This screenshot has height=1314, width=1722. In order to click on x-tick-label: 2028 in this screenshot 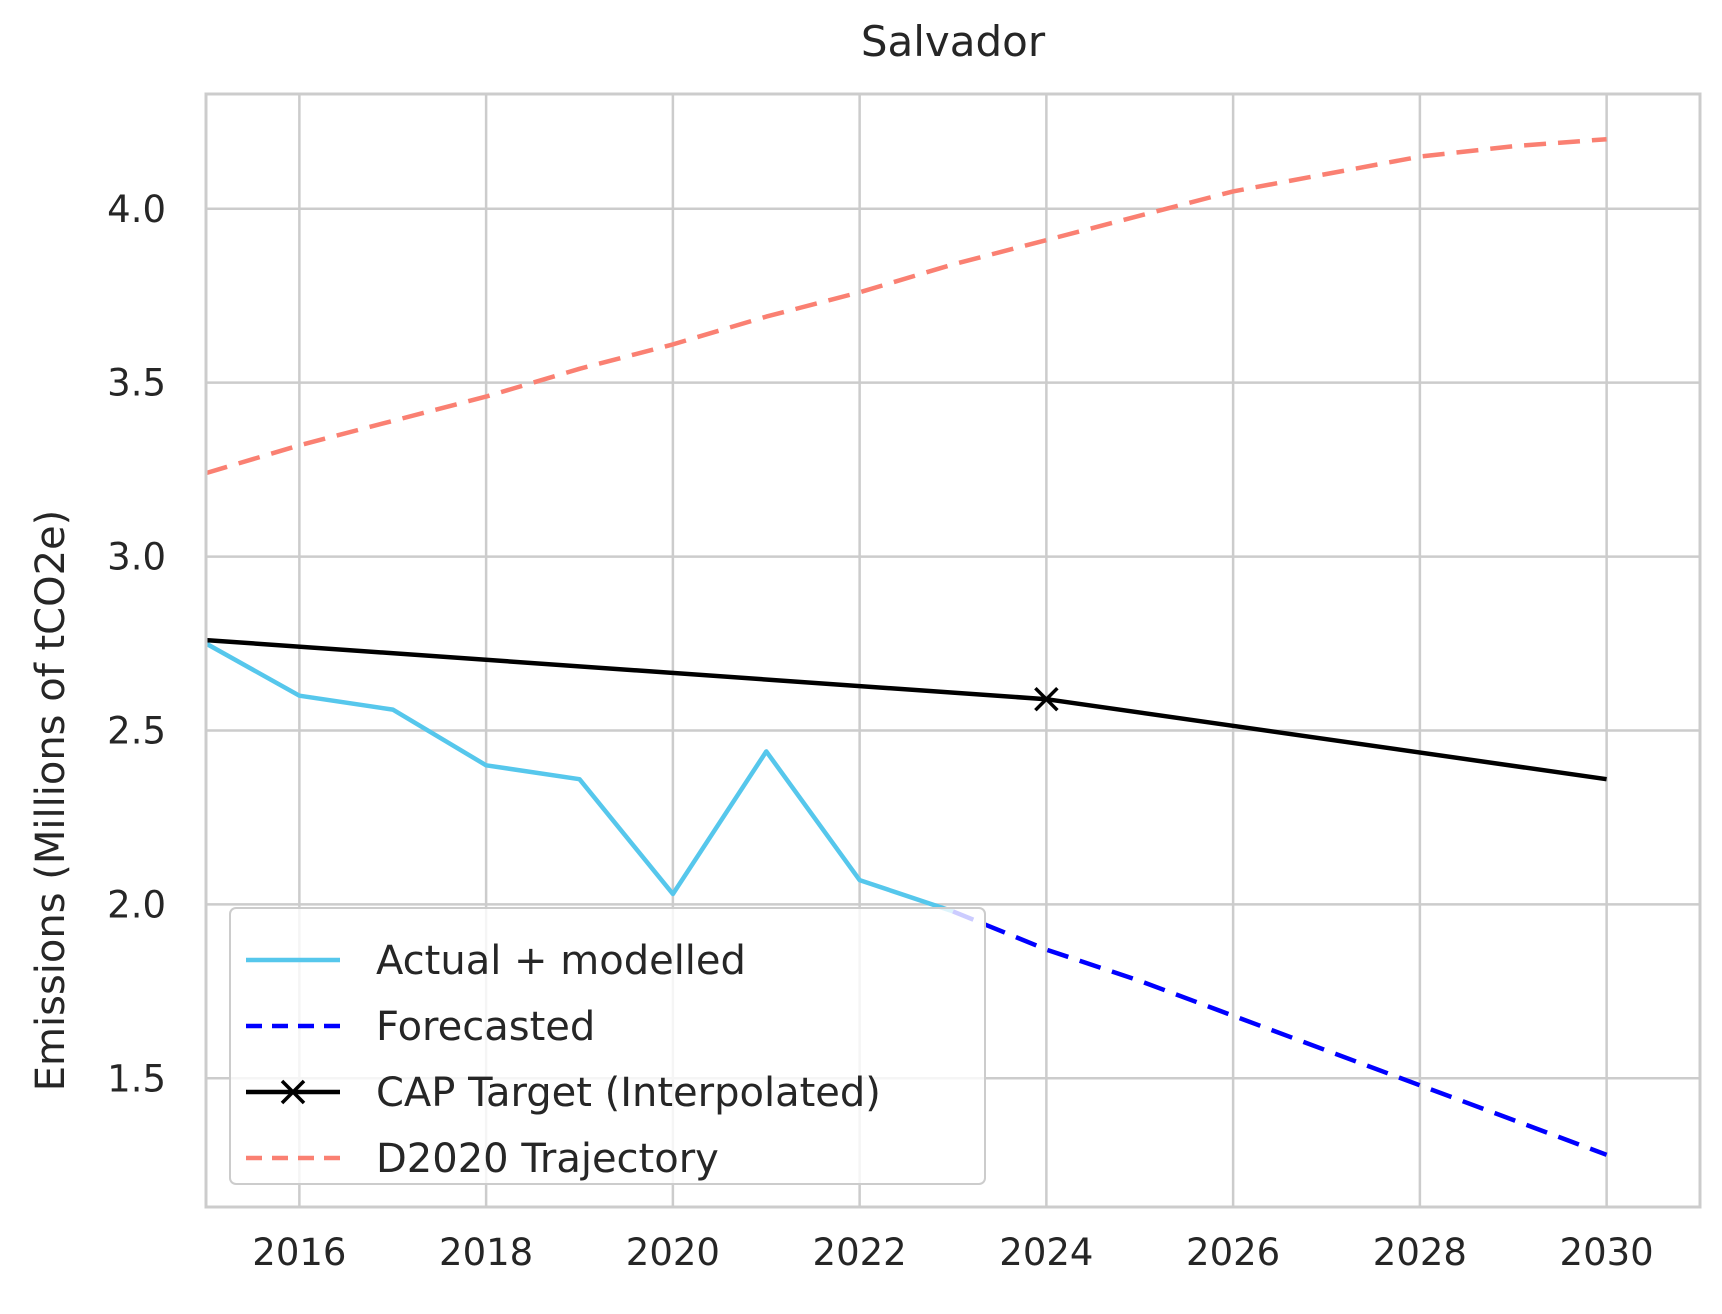, I will do `click(1420, 1252)`.